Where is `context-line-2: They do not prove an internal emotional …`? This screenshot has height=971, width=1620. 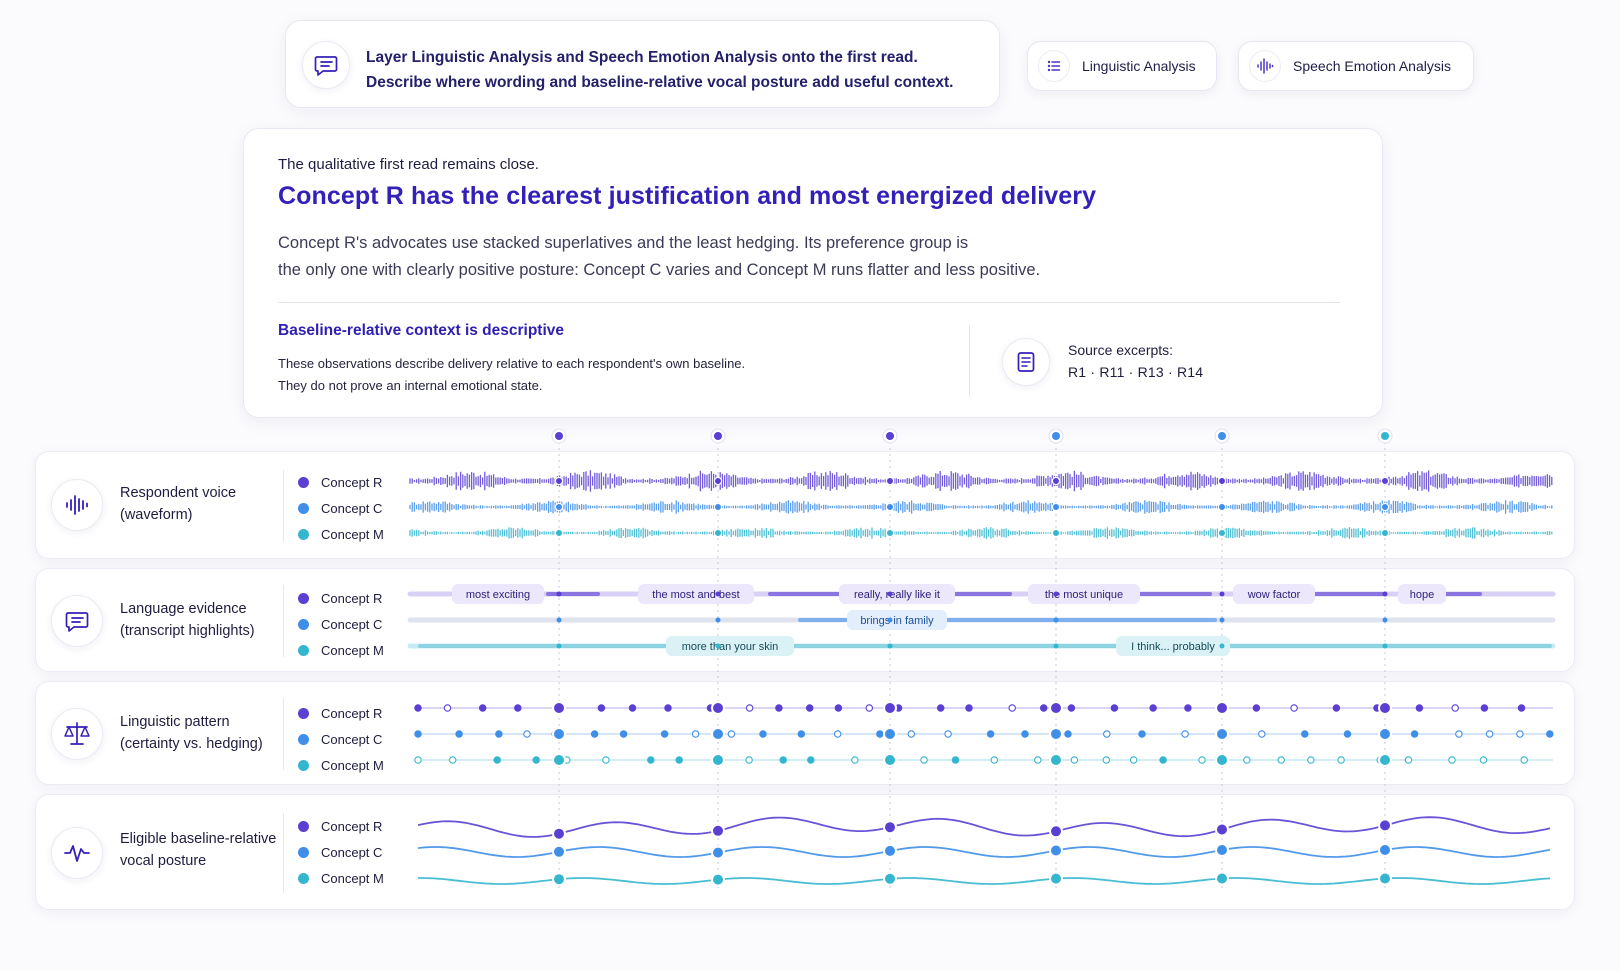 context-line-2: They do not prove an internal emotional … is located at coordinates (410, 385).